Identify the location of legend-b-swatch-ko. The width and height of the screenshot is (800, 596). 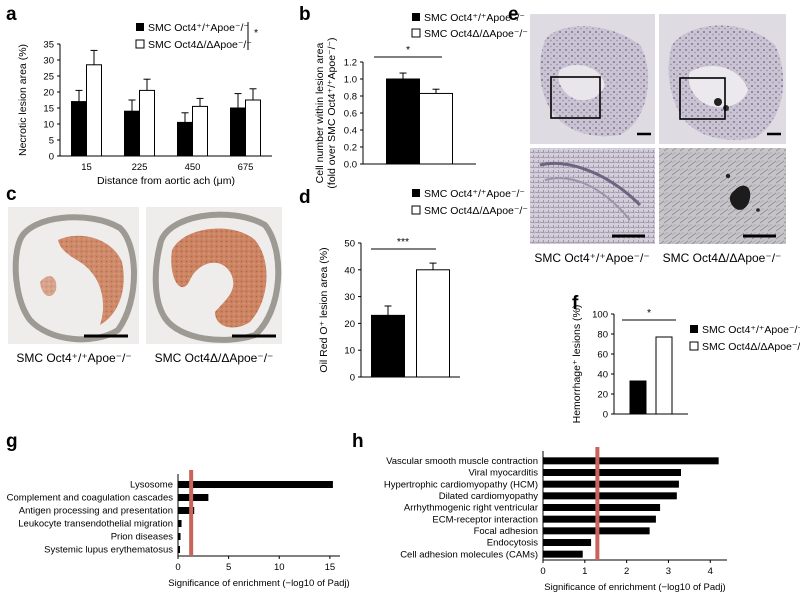
(416, 33).